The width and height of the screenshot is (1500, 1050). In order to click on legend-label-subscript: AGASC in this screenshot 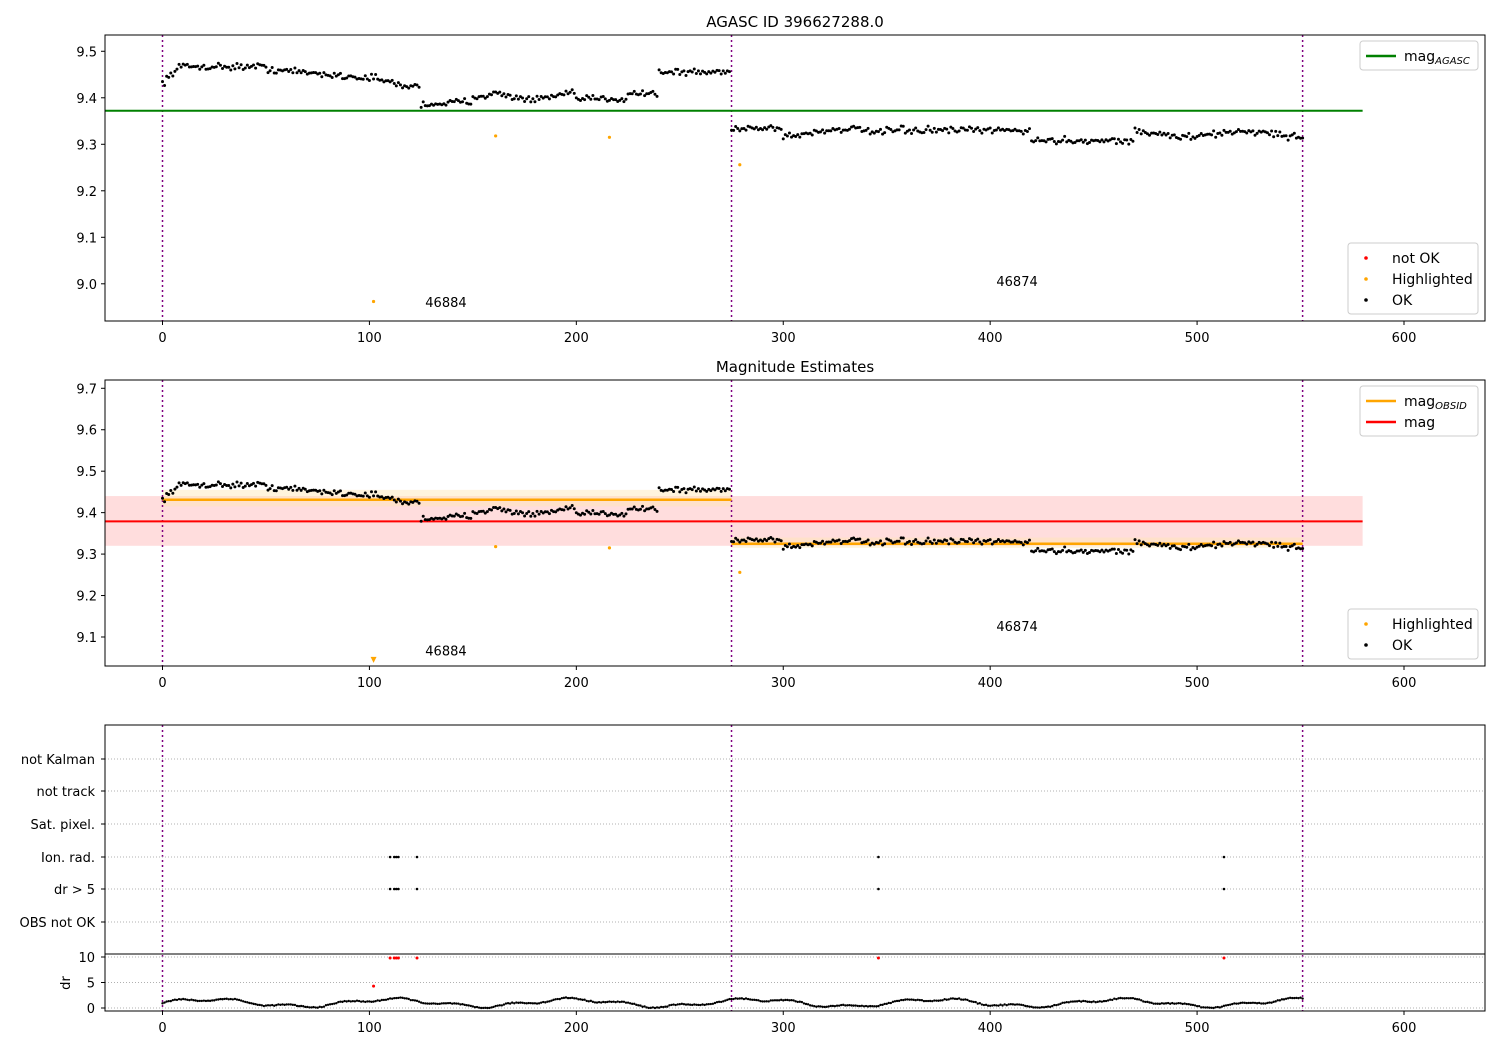, I will do `click(1452, 61)`.